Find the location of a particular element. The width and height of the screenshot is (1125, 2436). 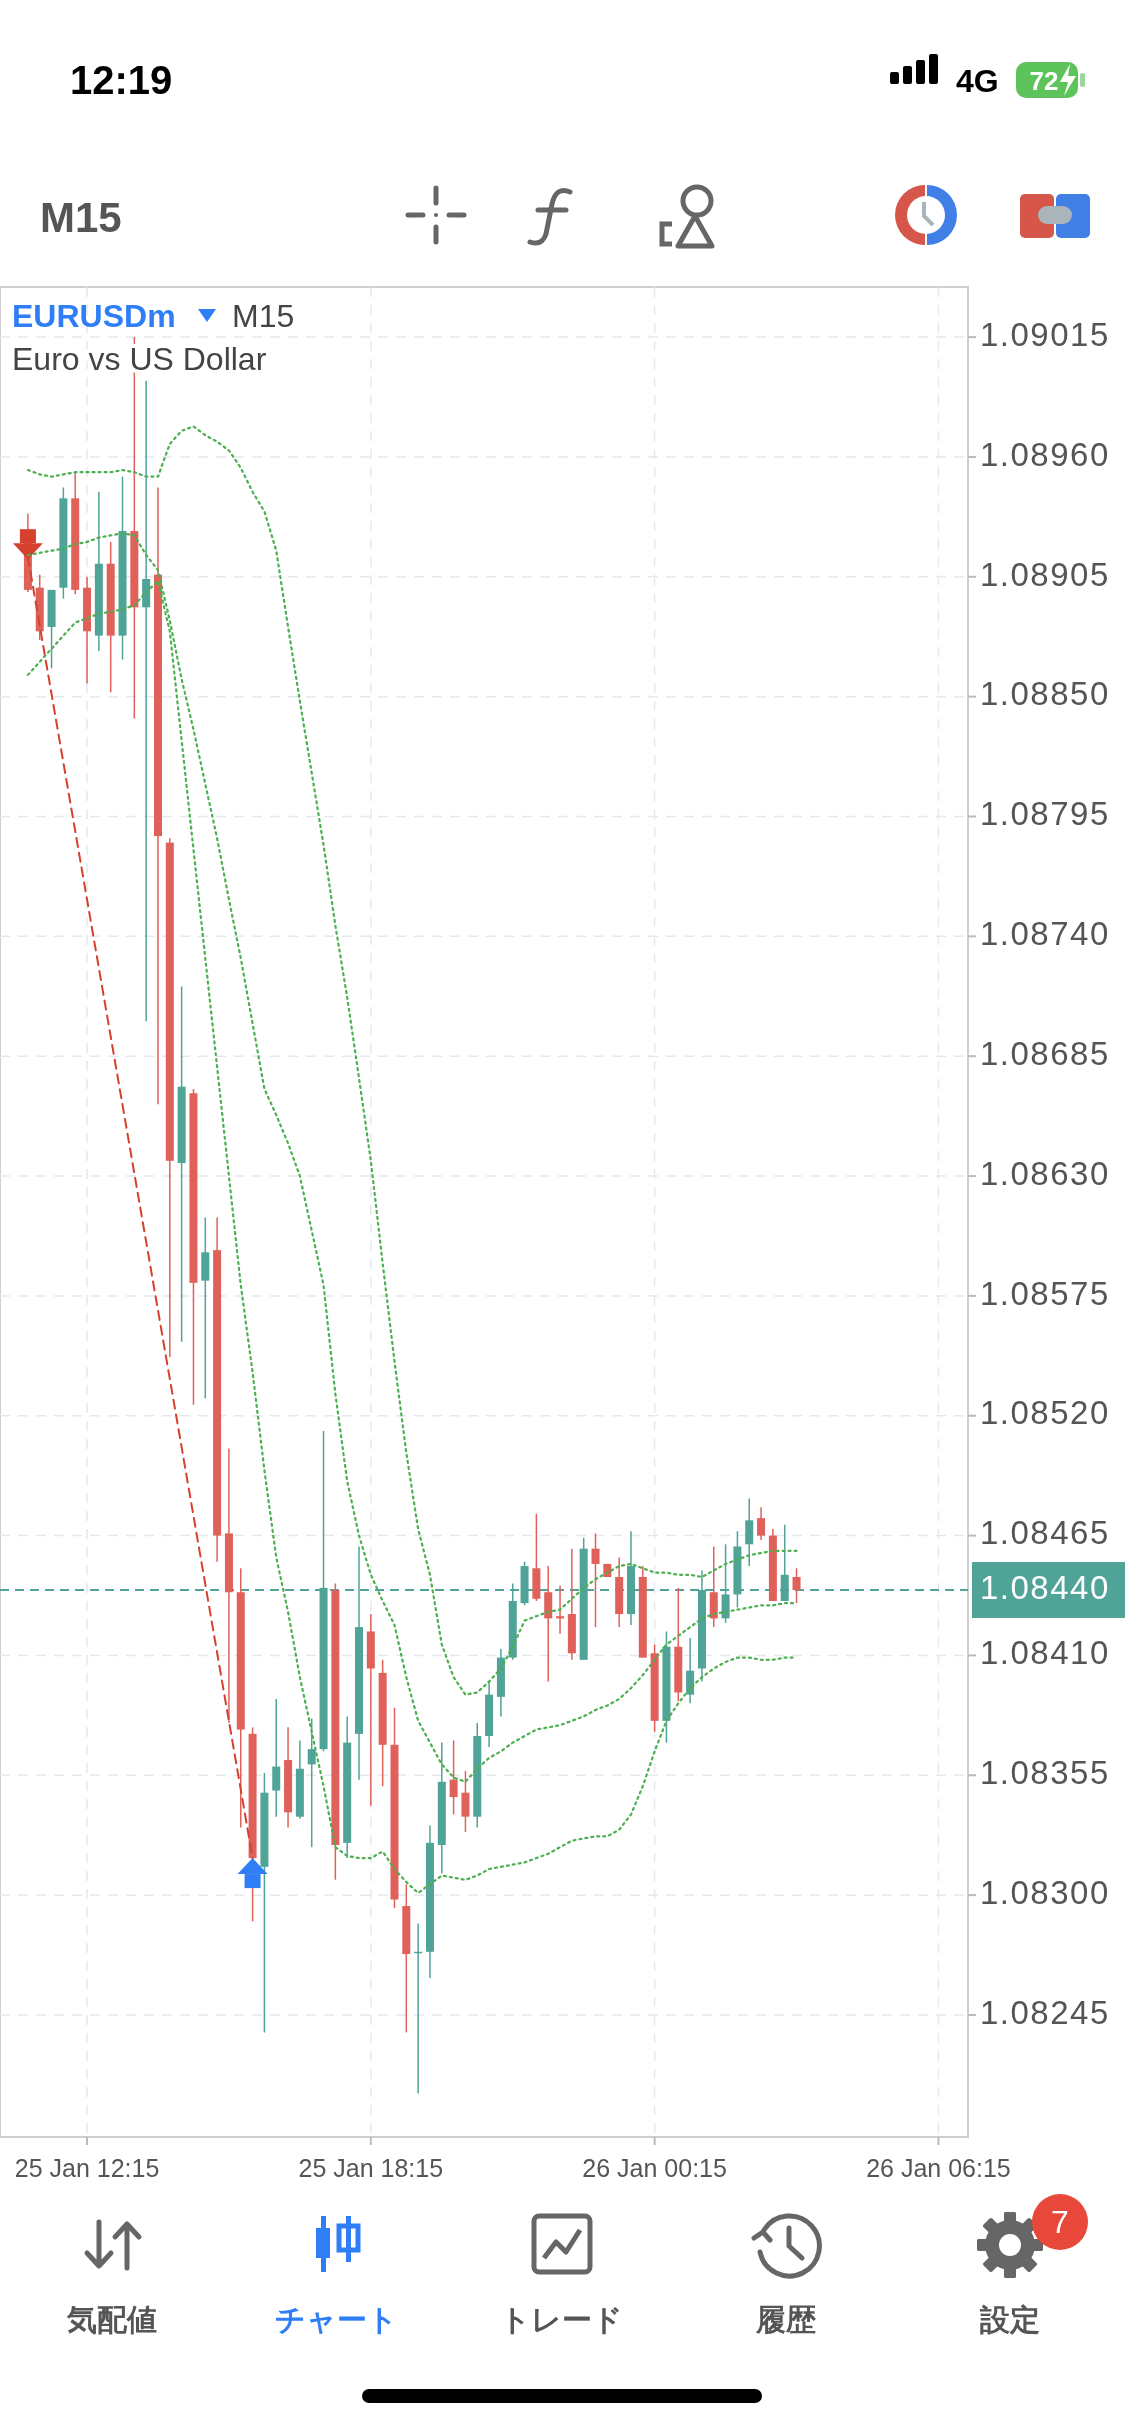

x-tick-label: 26 Jan 06:15 is located at coordinates (938, 2168).